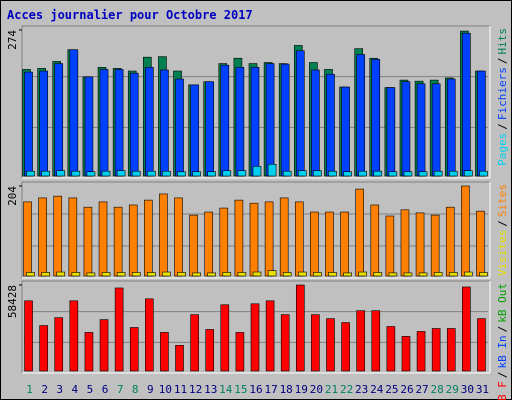 This screenshot has width=512, height=400. Describe the element at coordinates (301, 389) in the screenshot. I see `x-tick-label: 19` at that location.